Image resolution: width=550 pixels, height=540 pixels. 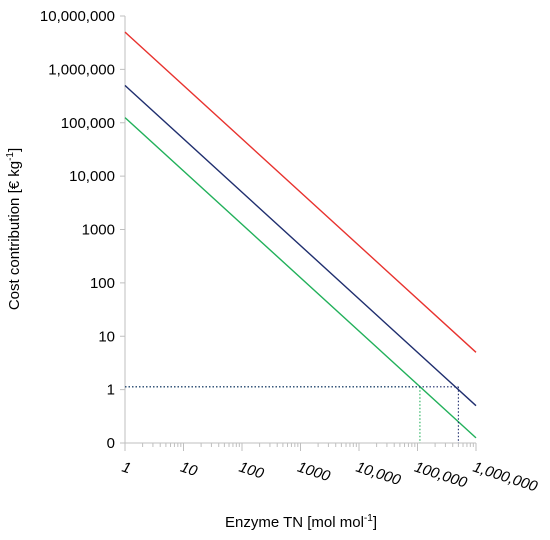 I want to click on x-axis-title: Enzyme TN [mol mol-1], so click(x=301, y=522).